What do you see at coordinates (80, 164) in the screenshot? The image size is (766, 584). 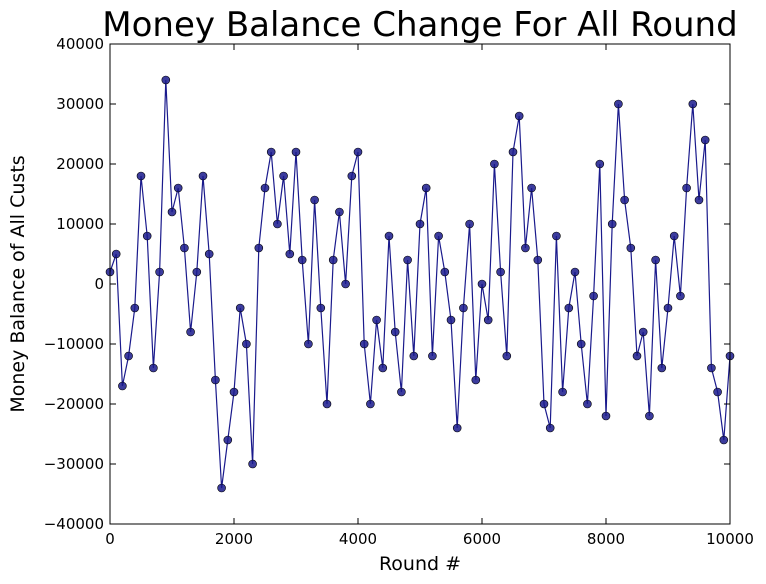 I see `y-tick-label: 20000` at bounding box center [80, 164].